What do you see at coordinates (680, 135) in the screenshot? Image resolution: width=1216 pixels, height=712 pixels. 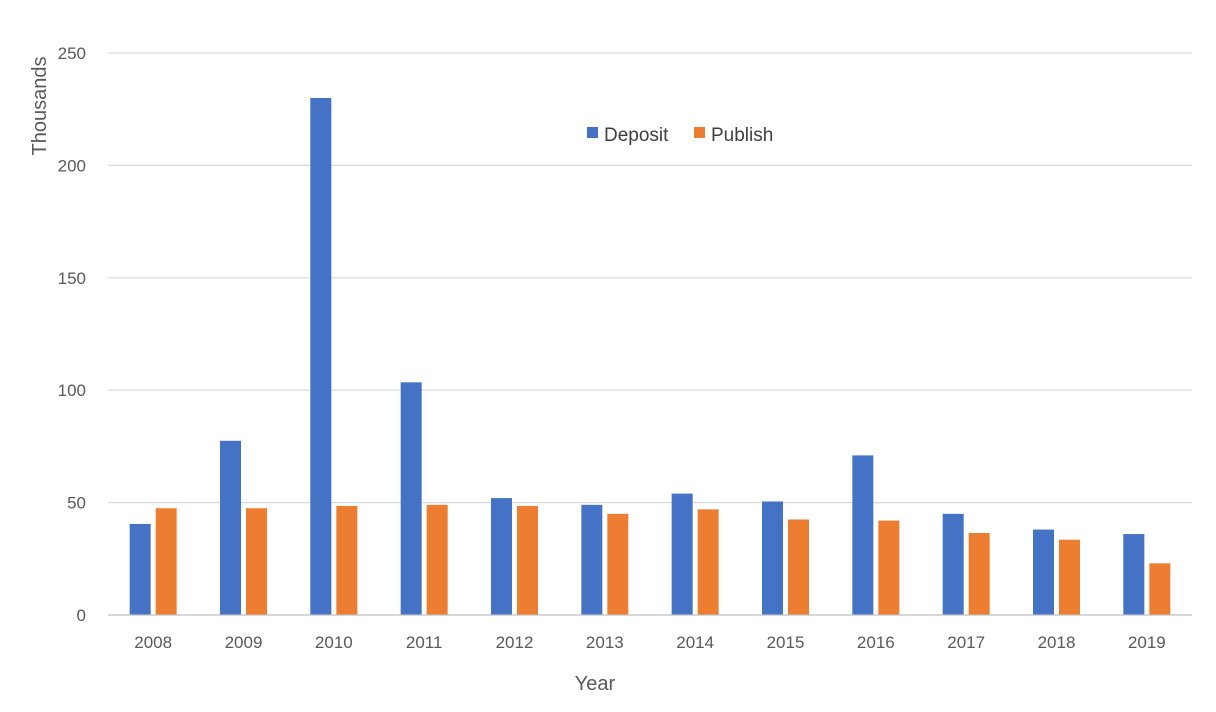 I see `legend: Deposit Publish` at bounding box center [680, 135].